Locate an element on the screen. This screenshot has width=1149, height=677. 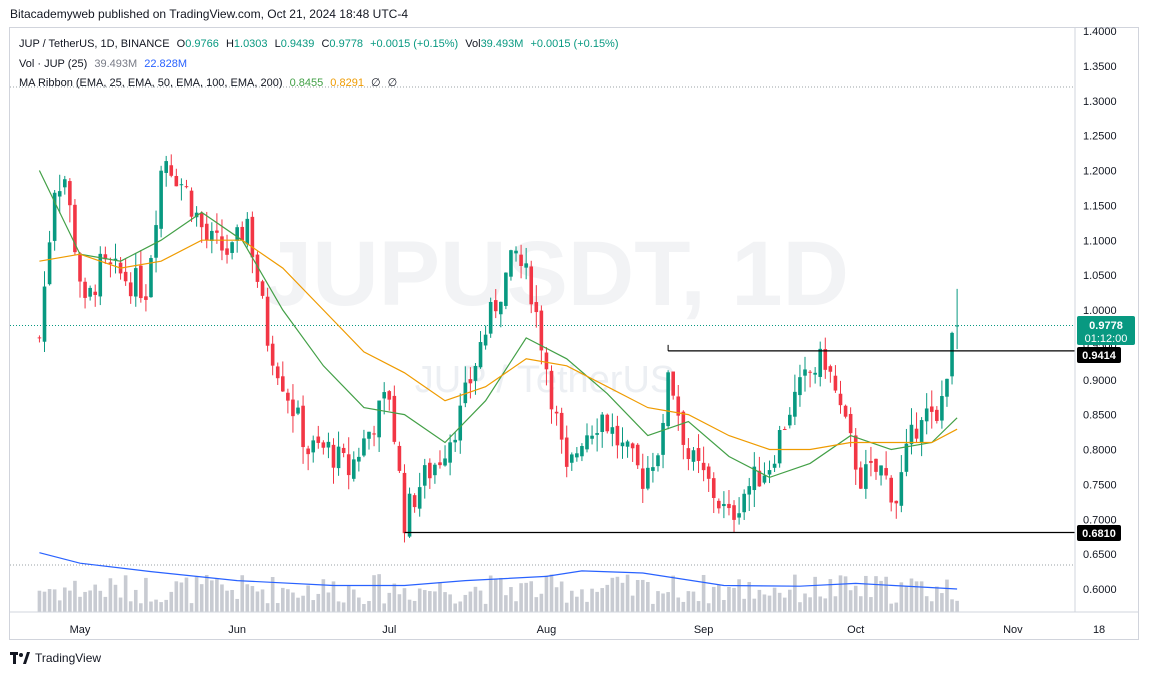
current-price-tag is located at coordinates (1106, 330).